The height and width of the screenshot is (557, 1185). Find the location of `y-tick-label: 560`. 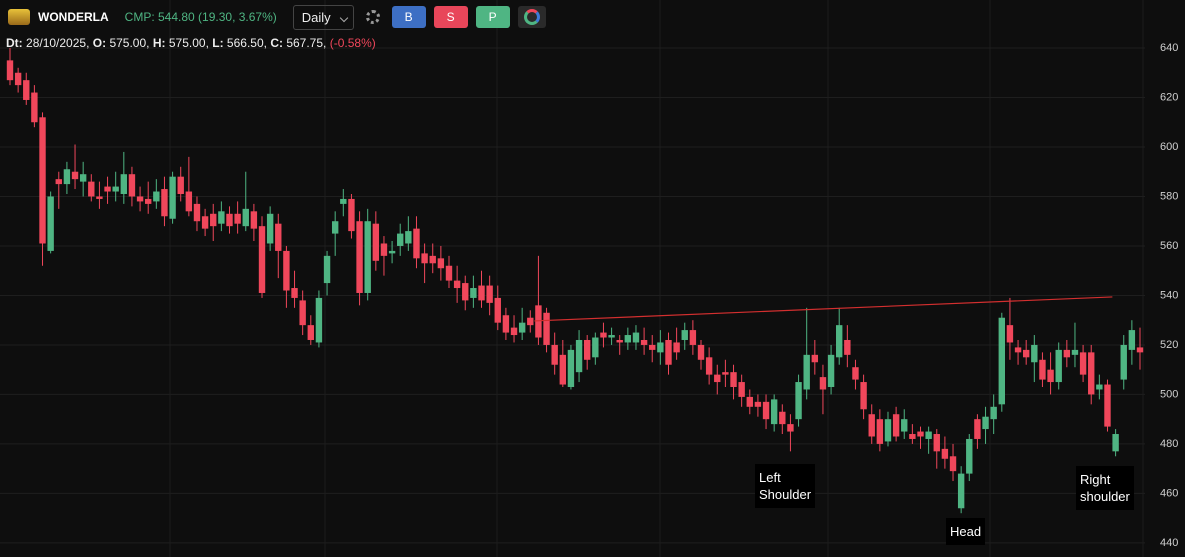

y-tick-label: 560 is located at coordinates (1169, 246).